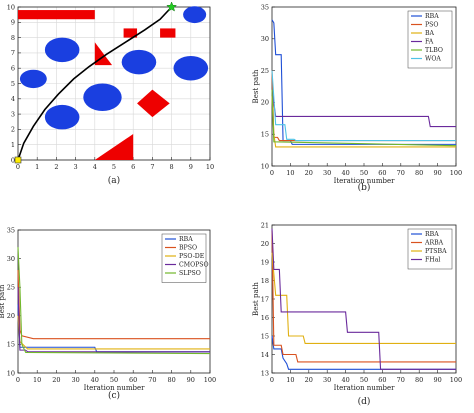  What do you see at coordinates (11, 316) in the screenshot?
I see `y-tick-label-2: 20` at bounding box center [11, 316].